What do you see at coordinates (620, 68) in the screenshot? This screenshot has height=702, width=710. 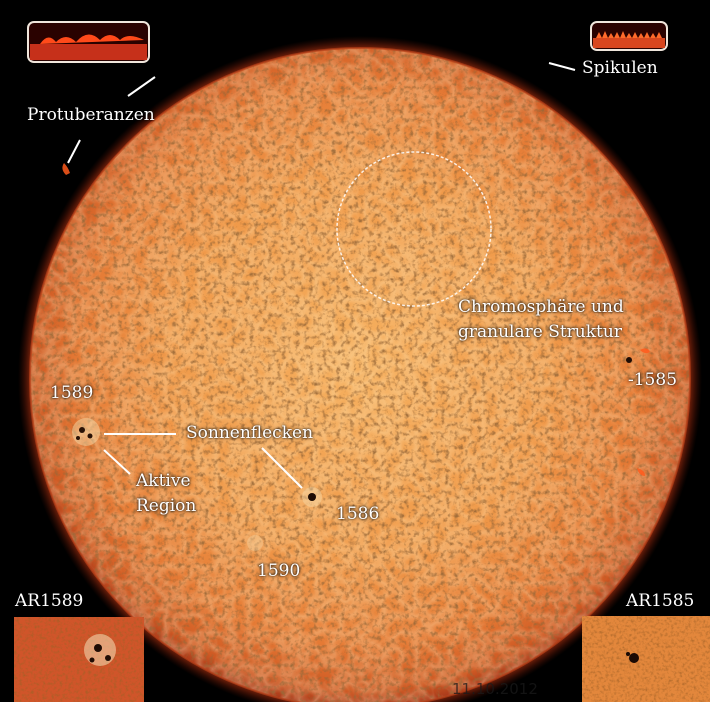 I see `label-spikulen: Spikulen` at bounding box center [620, 68].